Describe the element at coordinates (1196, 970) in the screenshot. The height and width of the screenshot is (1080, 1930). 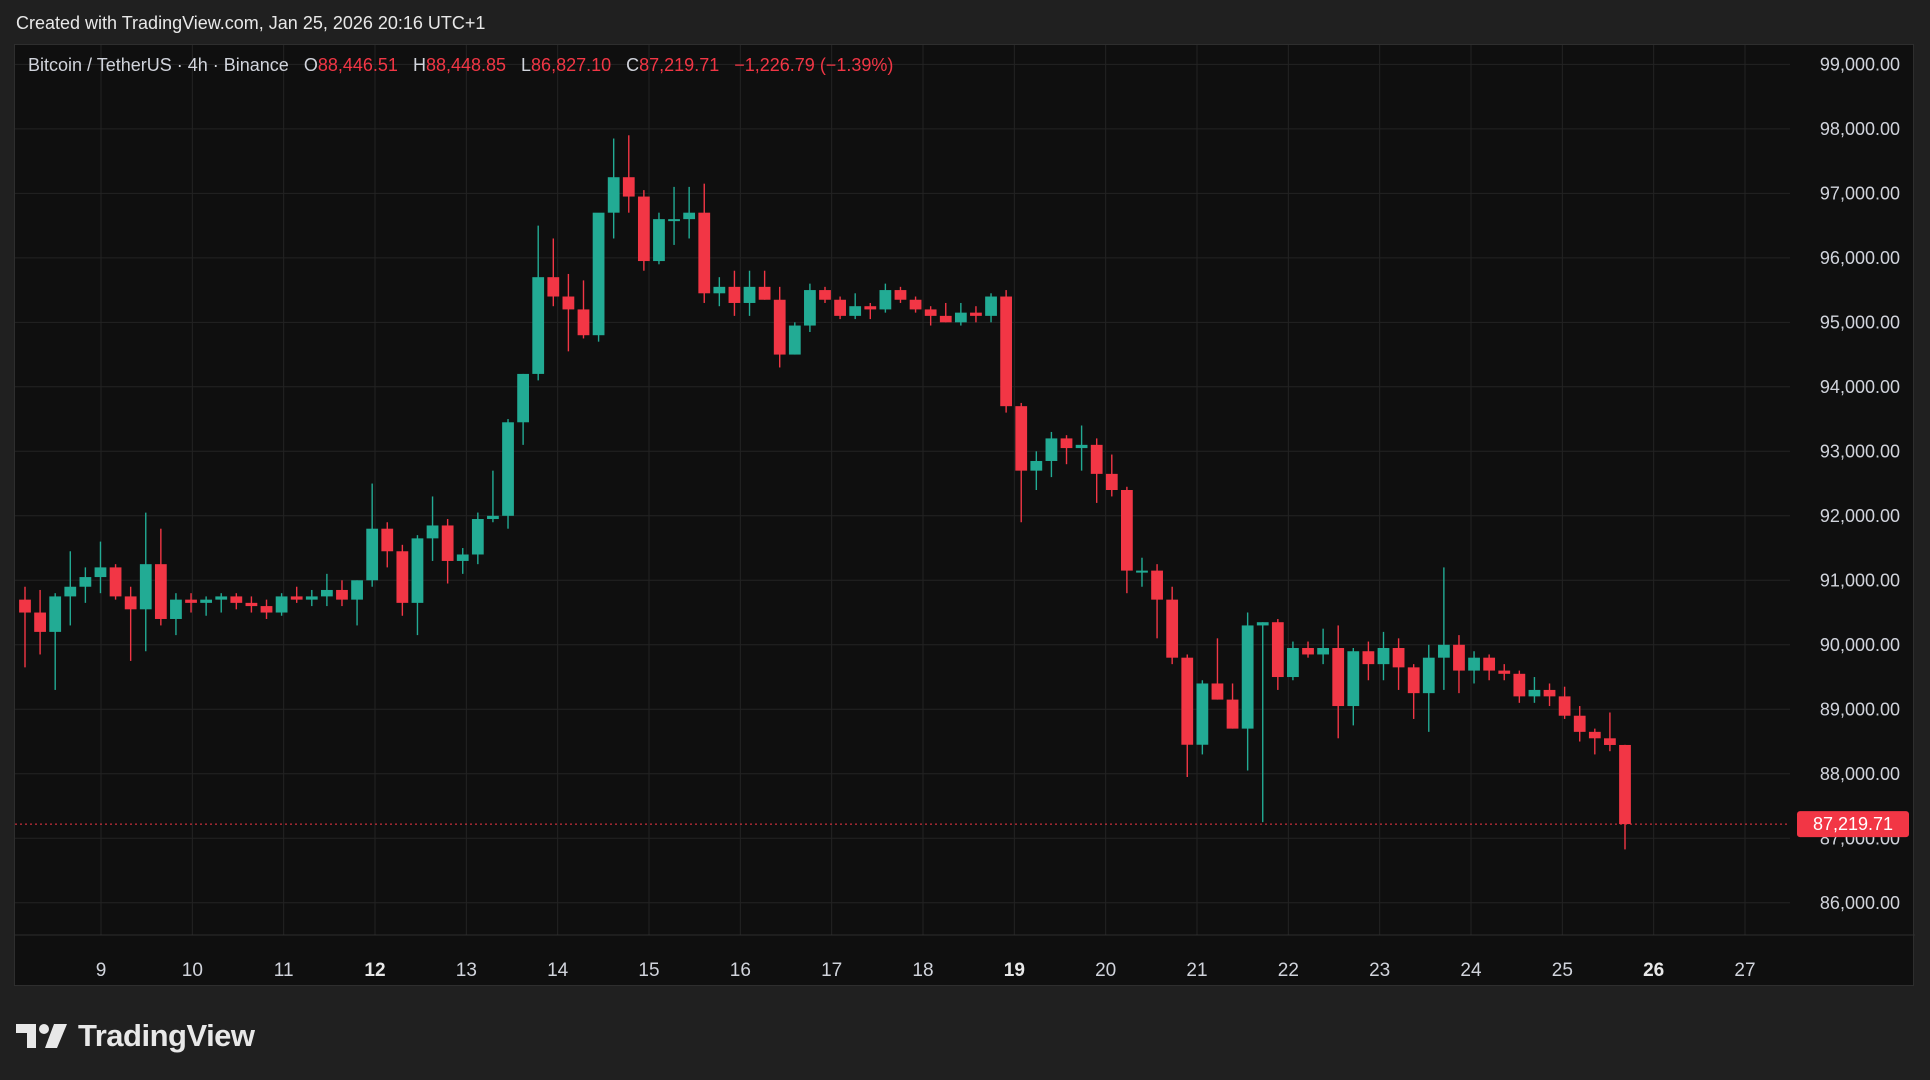
I see `x-tick-label: 21` at that location.